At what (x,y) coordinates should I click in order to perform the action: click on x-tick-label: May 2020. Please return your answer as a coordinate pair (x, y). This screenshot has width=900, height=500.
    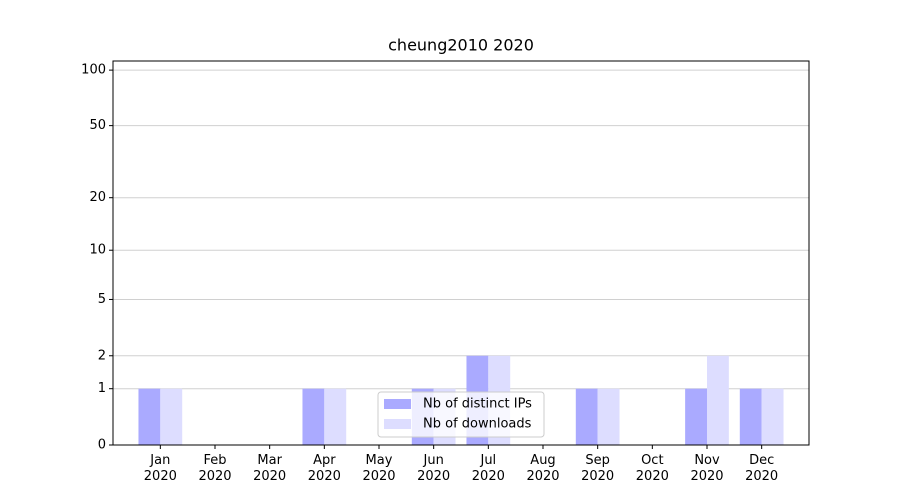
    Looking at the image, I should click on (379, 468).